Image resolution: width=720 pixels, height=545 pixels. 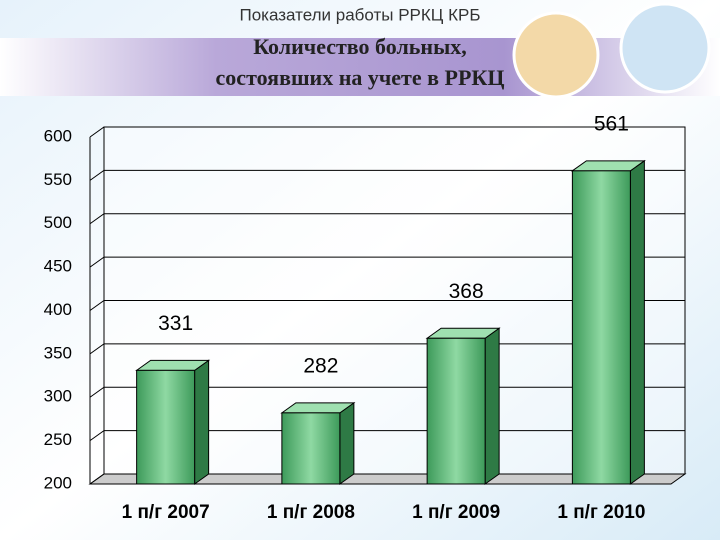 I want to click on y-tick-label: 550, so click(x=58, y=179).